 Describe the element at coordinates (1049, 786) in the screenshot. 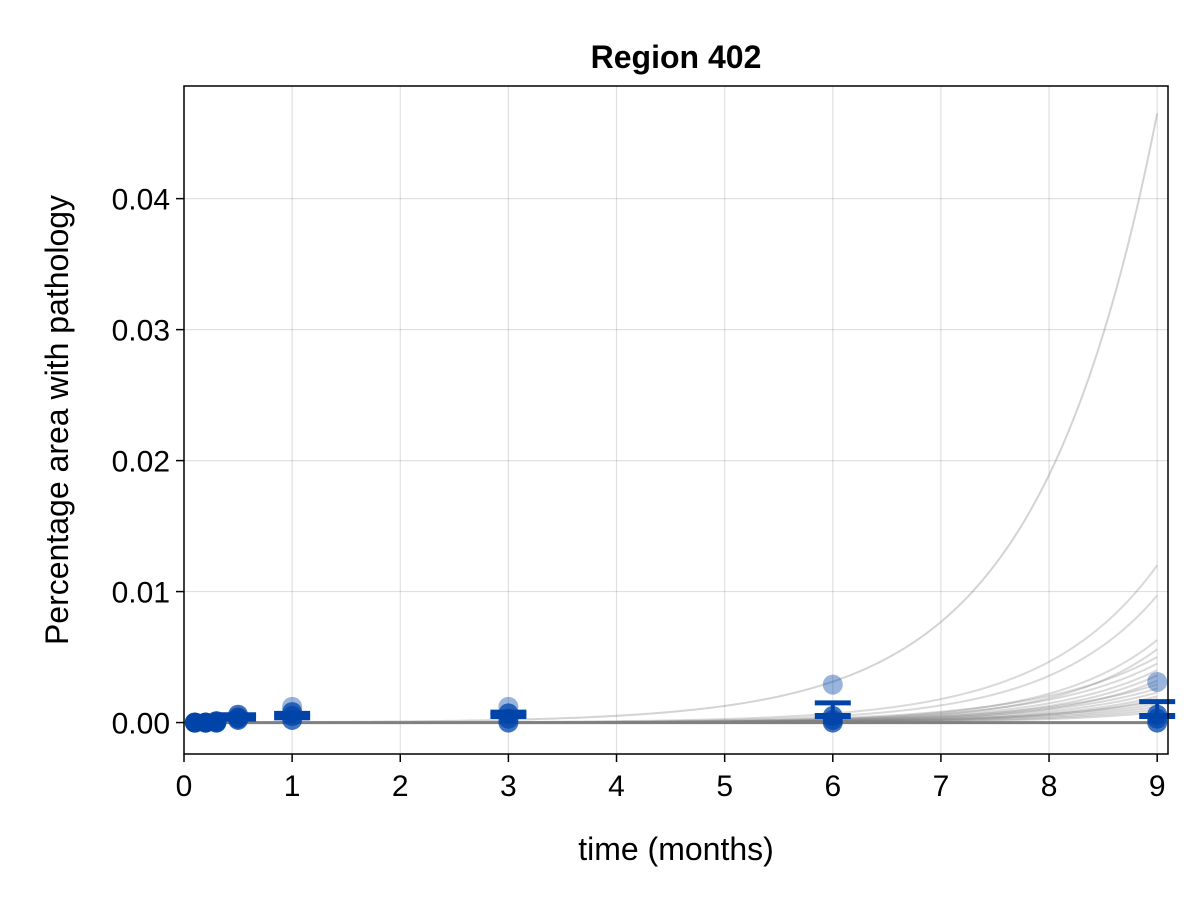

I see `x-tick-label: 8` at that location.